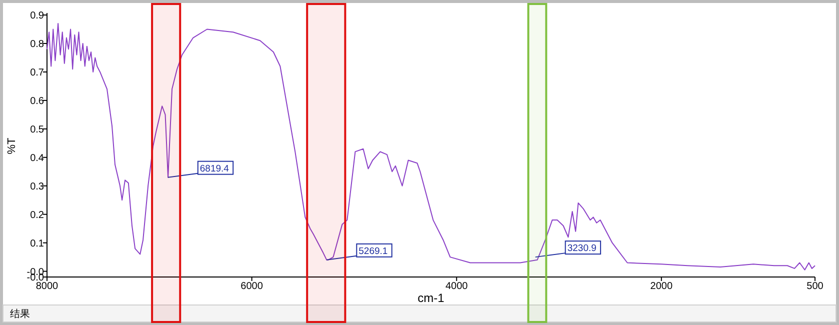 The image size is (839, 325). I want to click on text: 结果, so click(20, 314).